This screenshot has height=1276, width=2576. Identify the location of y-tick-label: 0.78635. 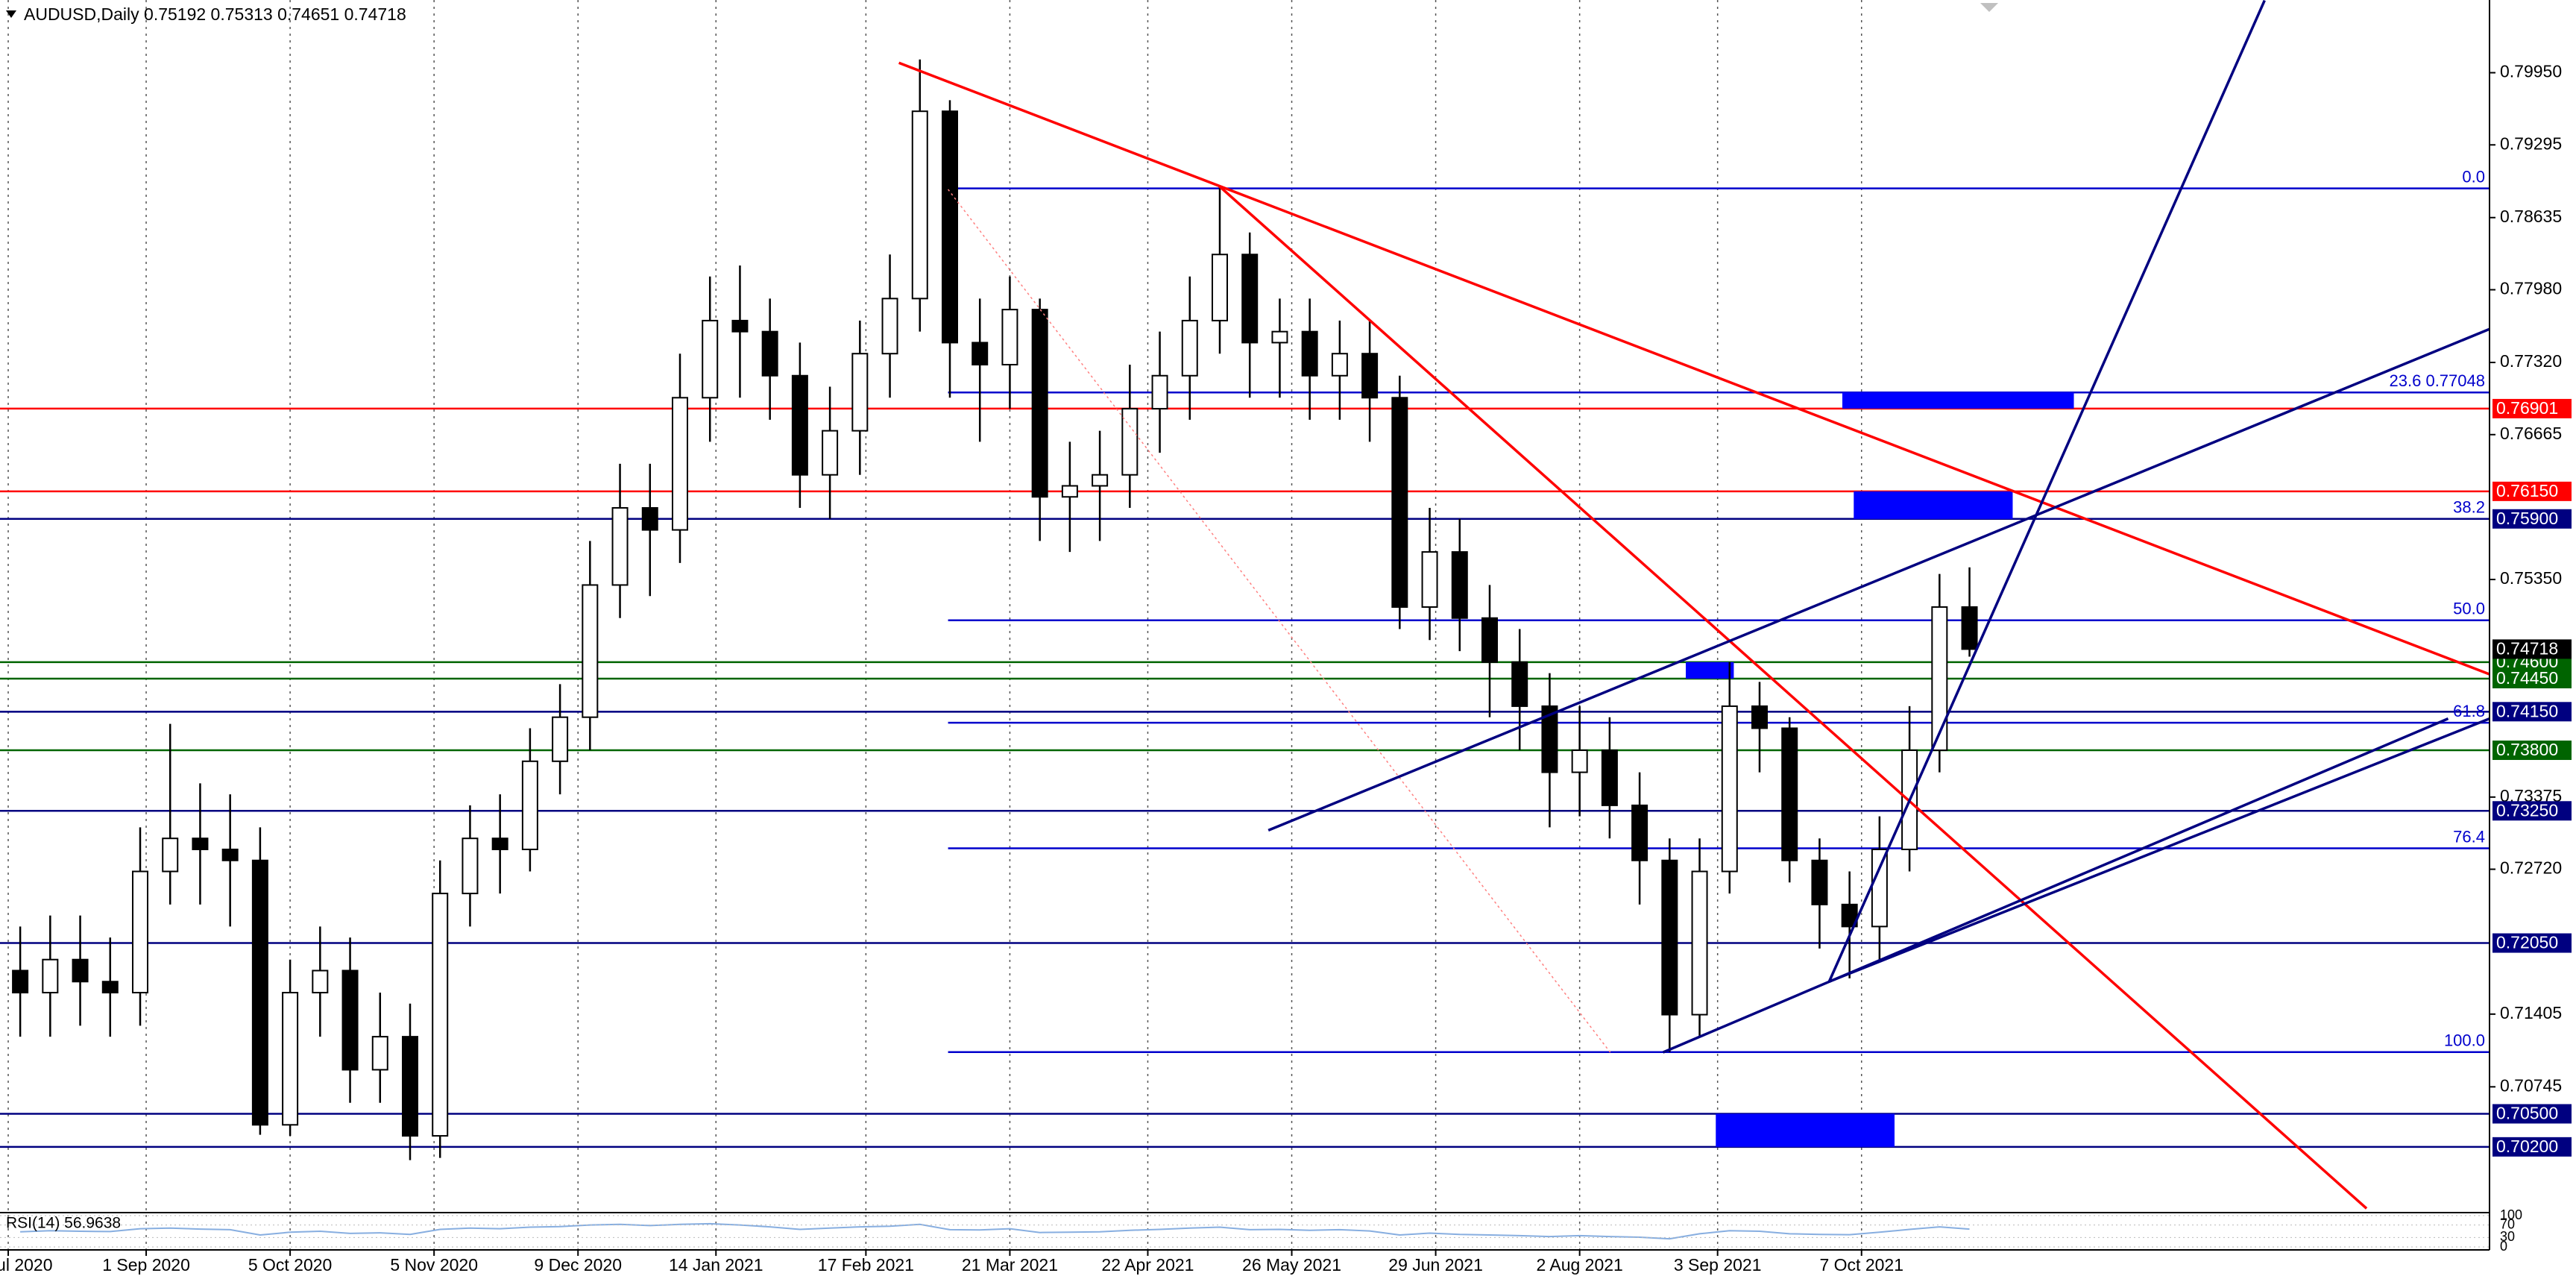
(2531, 216).